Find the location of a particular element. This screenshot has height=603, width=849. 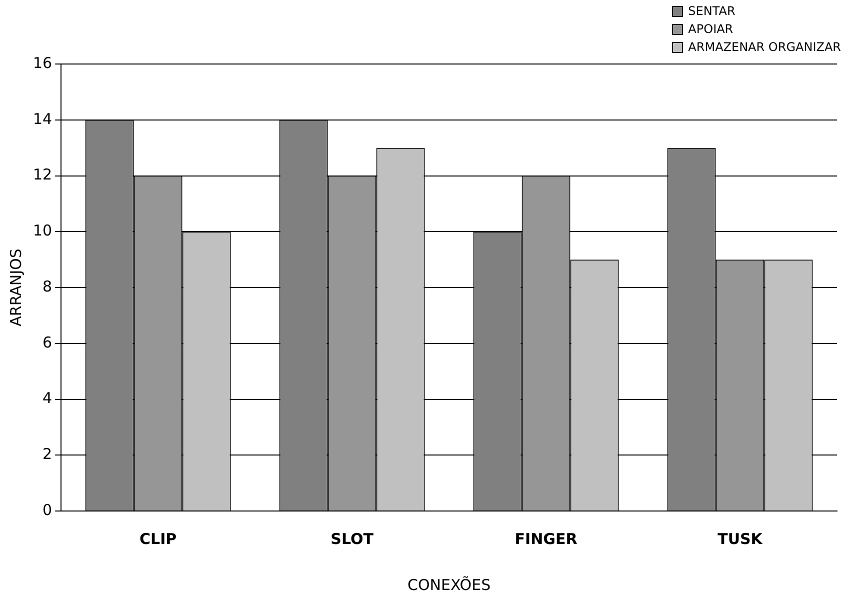

y-tick-label: 10 is located at coordinates (42, 231).